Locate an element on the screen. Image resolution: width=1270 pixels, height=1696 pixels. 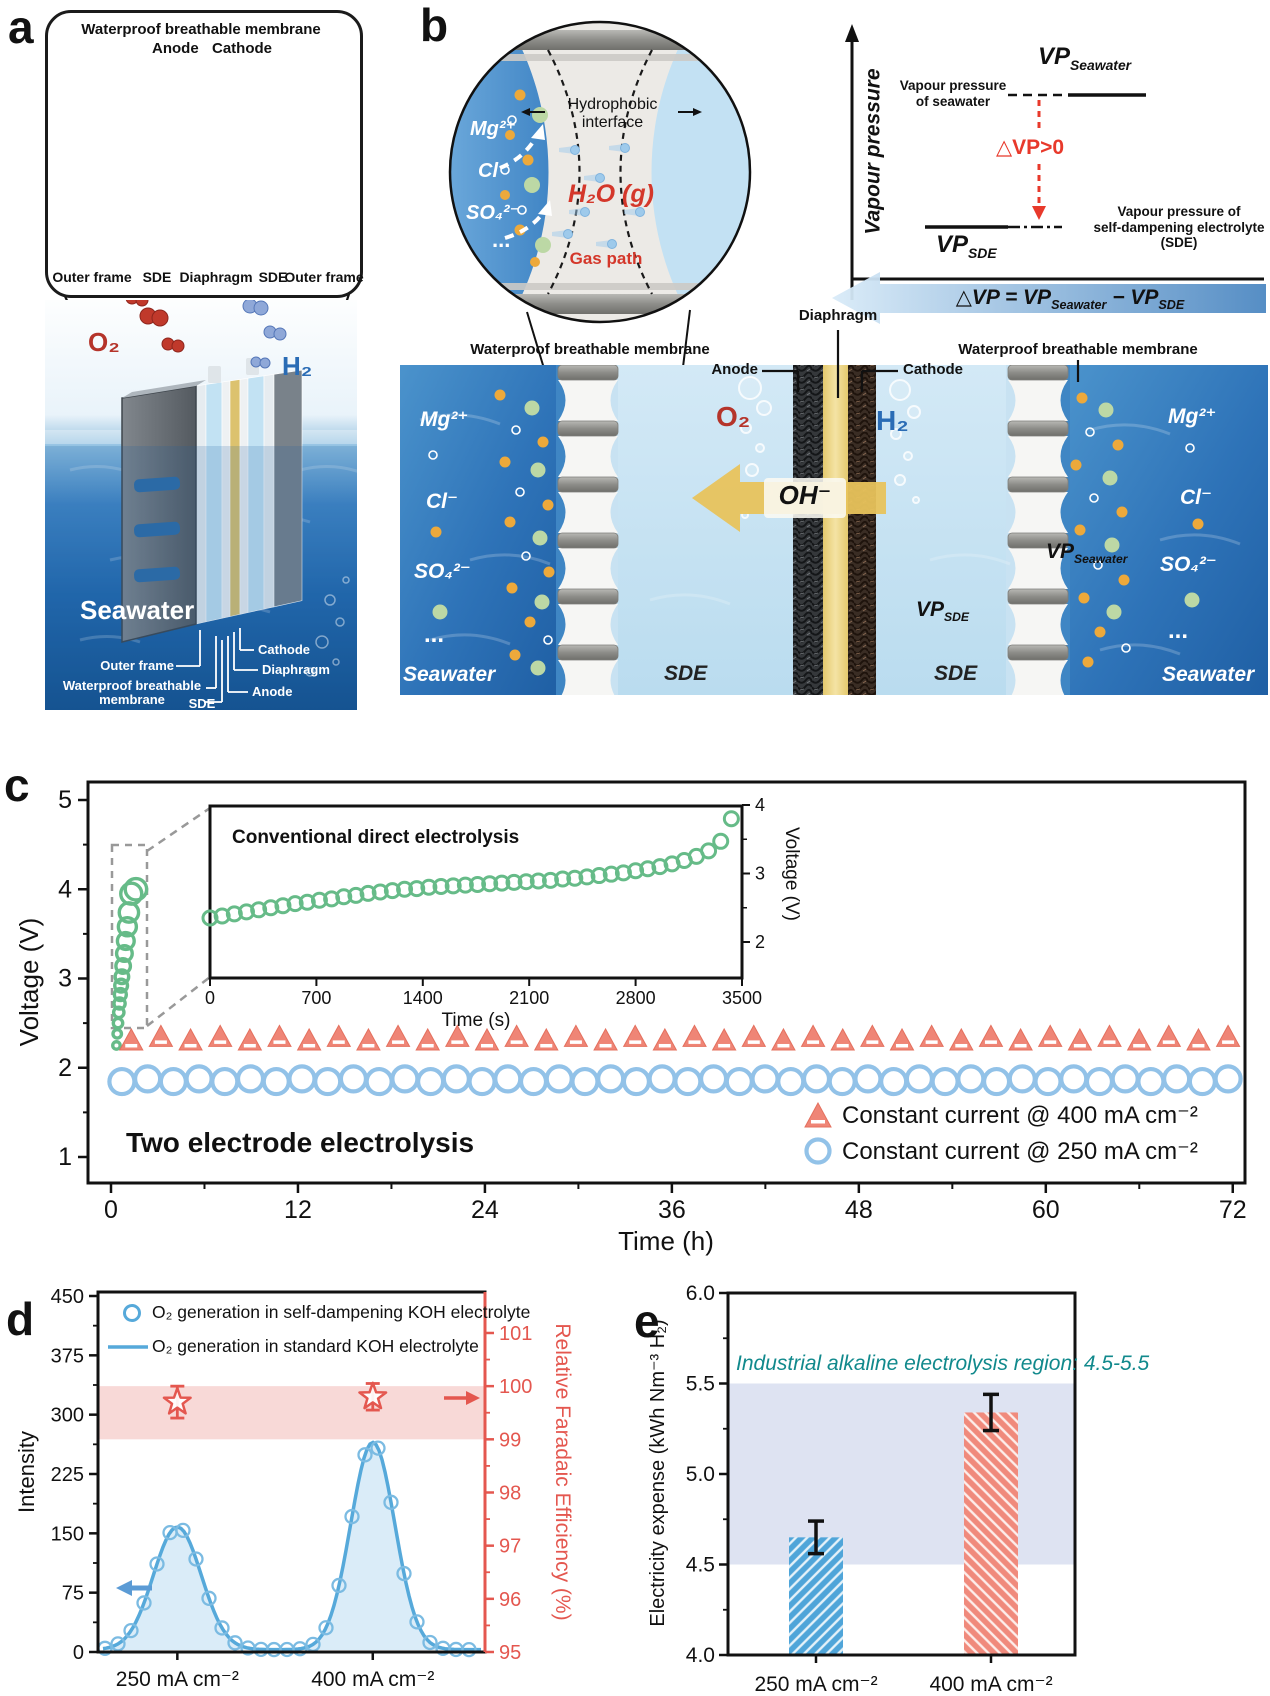
label-sde-1: SDE is located at coordinates (157, 277).